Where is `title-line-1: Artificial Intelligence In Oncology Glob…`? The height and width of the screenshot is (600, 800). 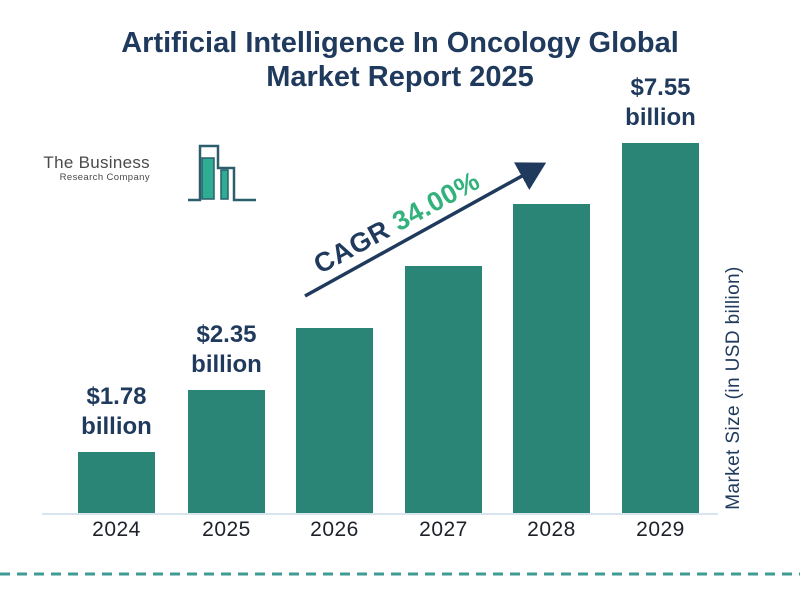 title-line-1: Artificial Intelligence In Oncology Glob… is located at coordinates (400, 43).